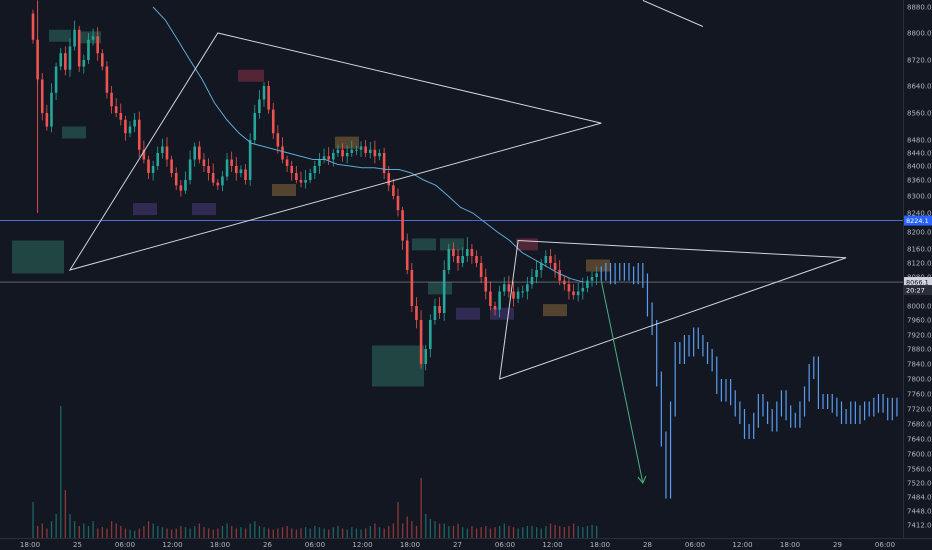 Image resolution: width=932 pixels, height=550 pixels. What do you see at coordinates (919, 425) in the screenshot?
I see `price-tick-label: 7680.0` at bounding box center [919, 425].